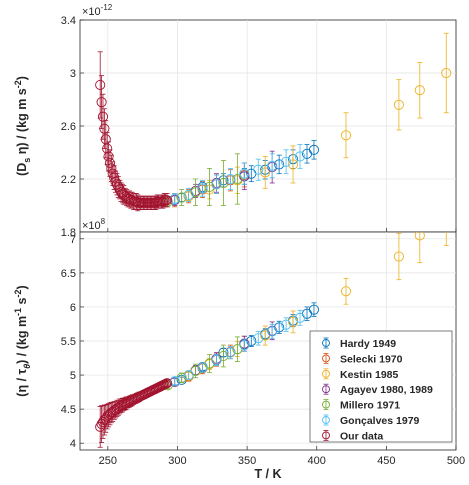 Image resolution: width=469 pixels, height=485 pixels. What do you see at coordinates (371, 359) in the screenshot?
I see `legend-label: Selecki 1970` at bounding box center [371, 359].